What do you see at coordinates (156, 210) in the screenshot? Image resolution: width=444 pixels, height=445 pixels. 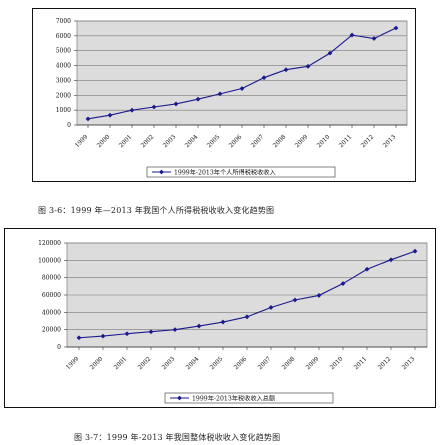 I see `chart-1-caption: 图 3-6：1999 年—2013 年我国个人所得税税收收入变化趋势图` at bounding box center [156, 210].